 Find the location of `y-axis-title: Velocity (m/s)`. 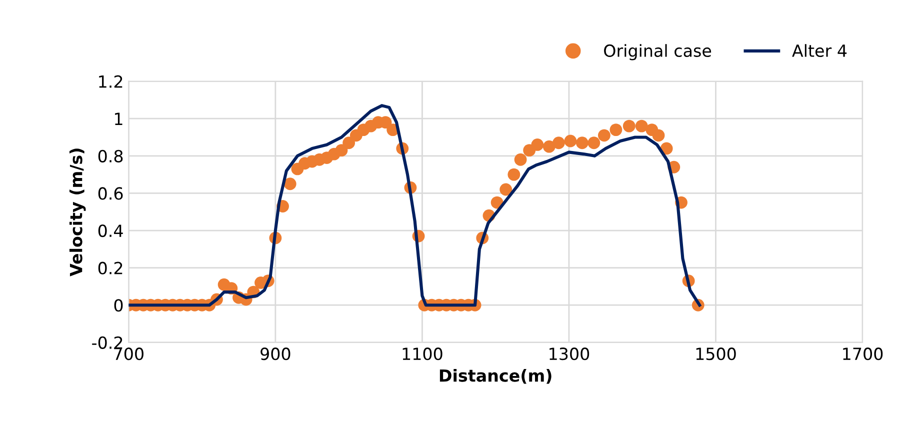

y-axis-title: Velocity (m/s) is located at coordinates (77, 212).